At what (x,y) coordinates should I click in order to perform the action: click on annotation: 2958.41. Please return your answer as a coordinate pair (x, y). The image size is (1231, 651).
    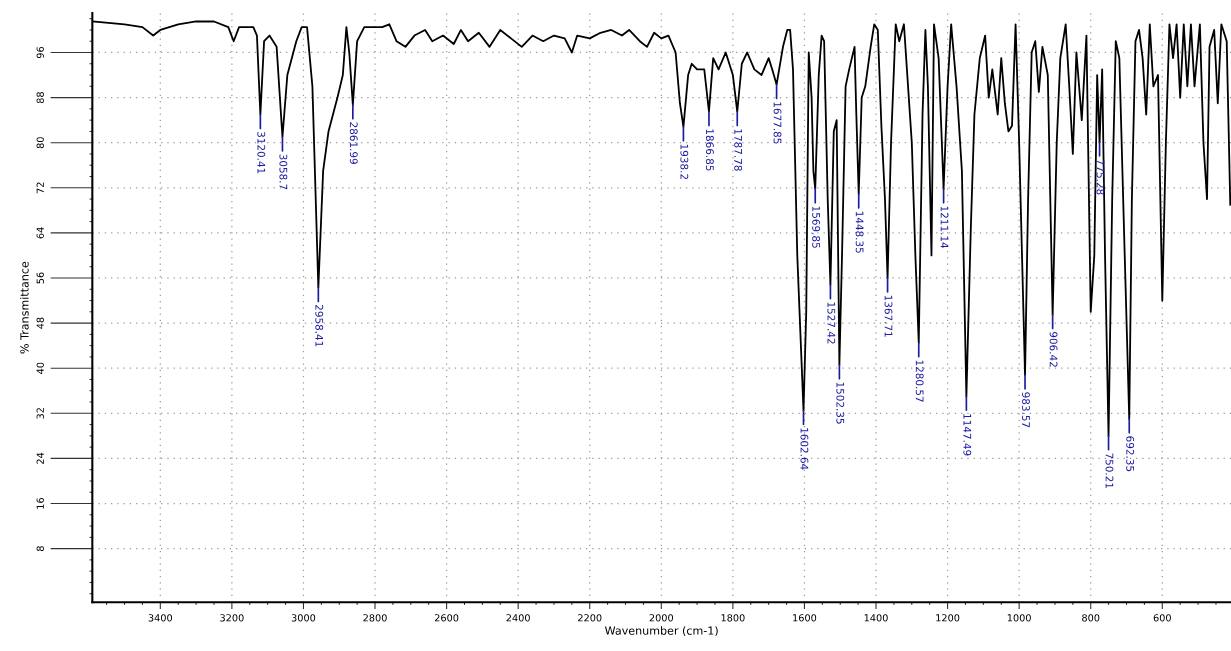
    Looking at the image, I should click on (319, 326).